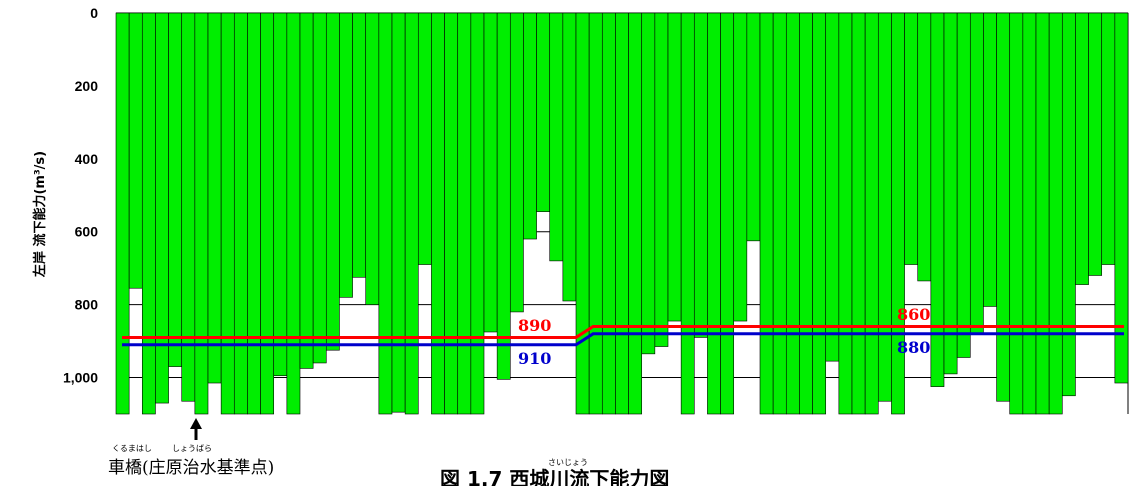 The image size is (1132, 486). What do you see at coordinates (913, 314) in the screenshot?
I see `line-label-860: 860` at bounding box center [913, 314].